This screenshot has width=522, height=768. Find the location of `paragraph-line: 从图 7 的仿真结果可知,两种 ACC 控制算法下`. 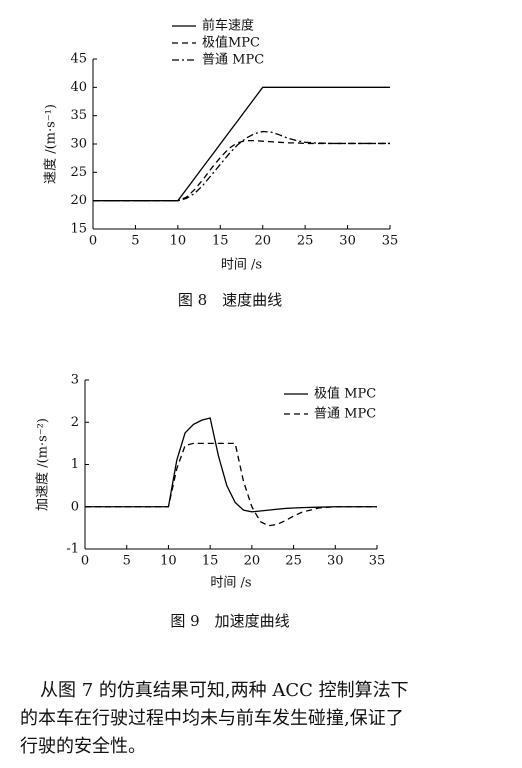

paragraph-line: 从图 7 的仿真结果可知,两种 ACC 控制算法下 is located at coordinates (224, 690).